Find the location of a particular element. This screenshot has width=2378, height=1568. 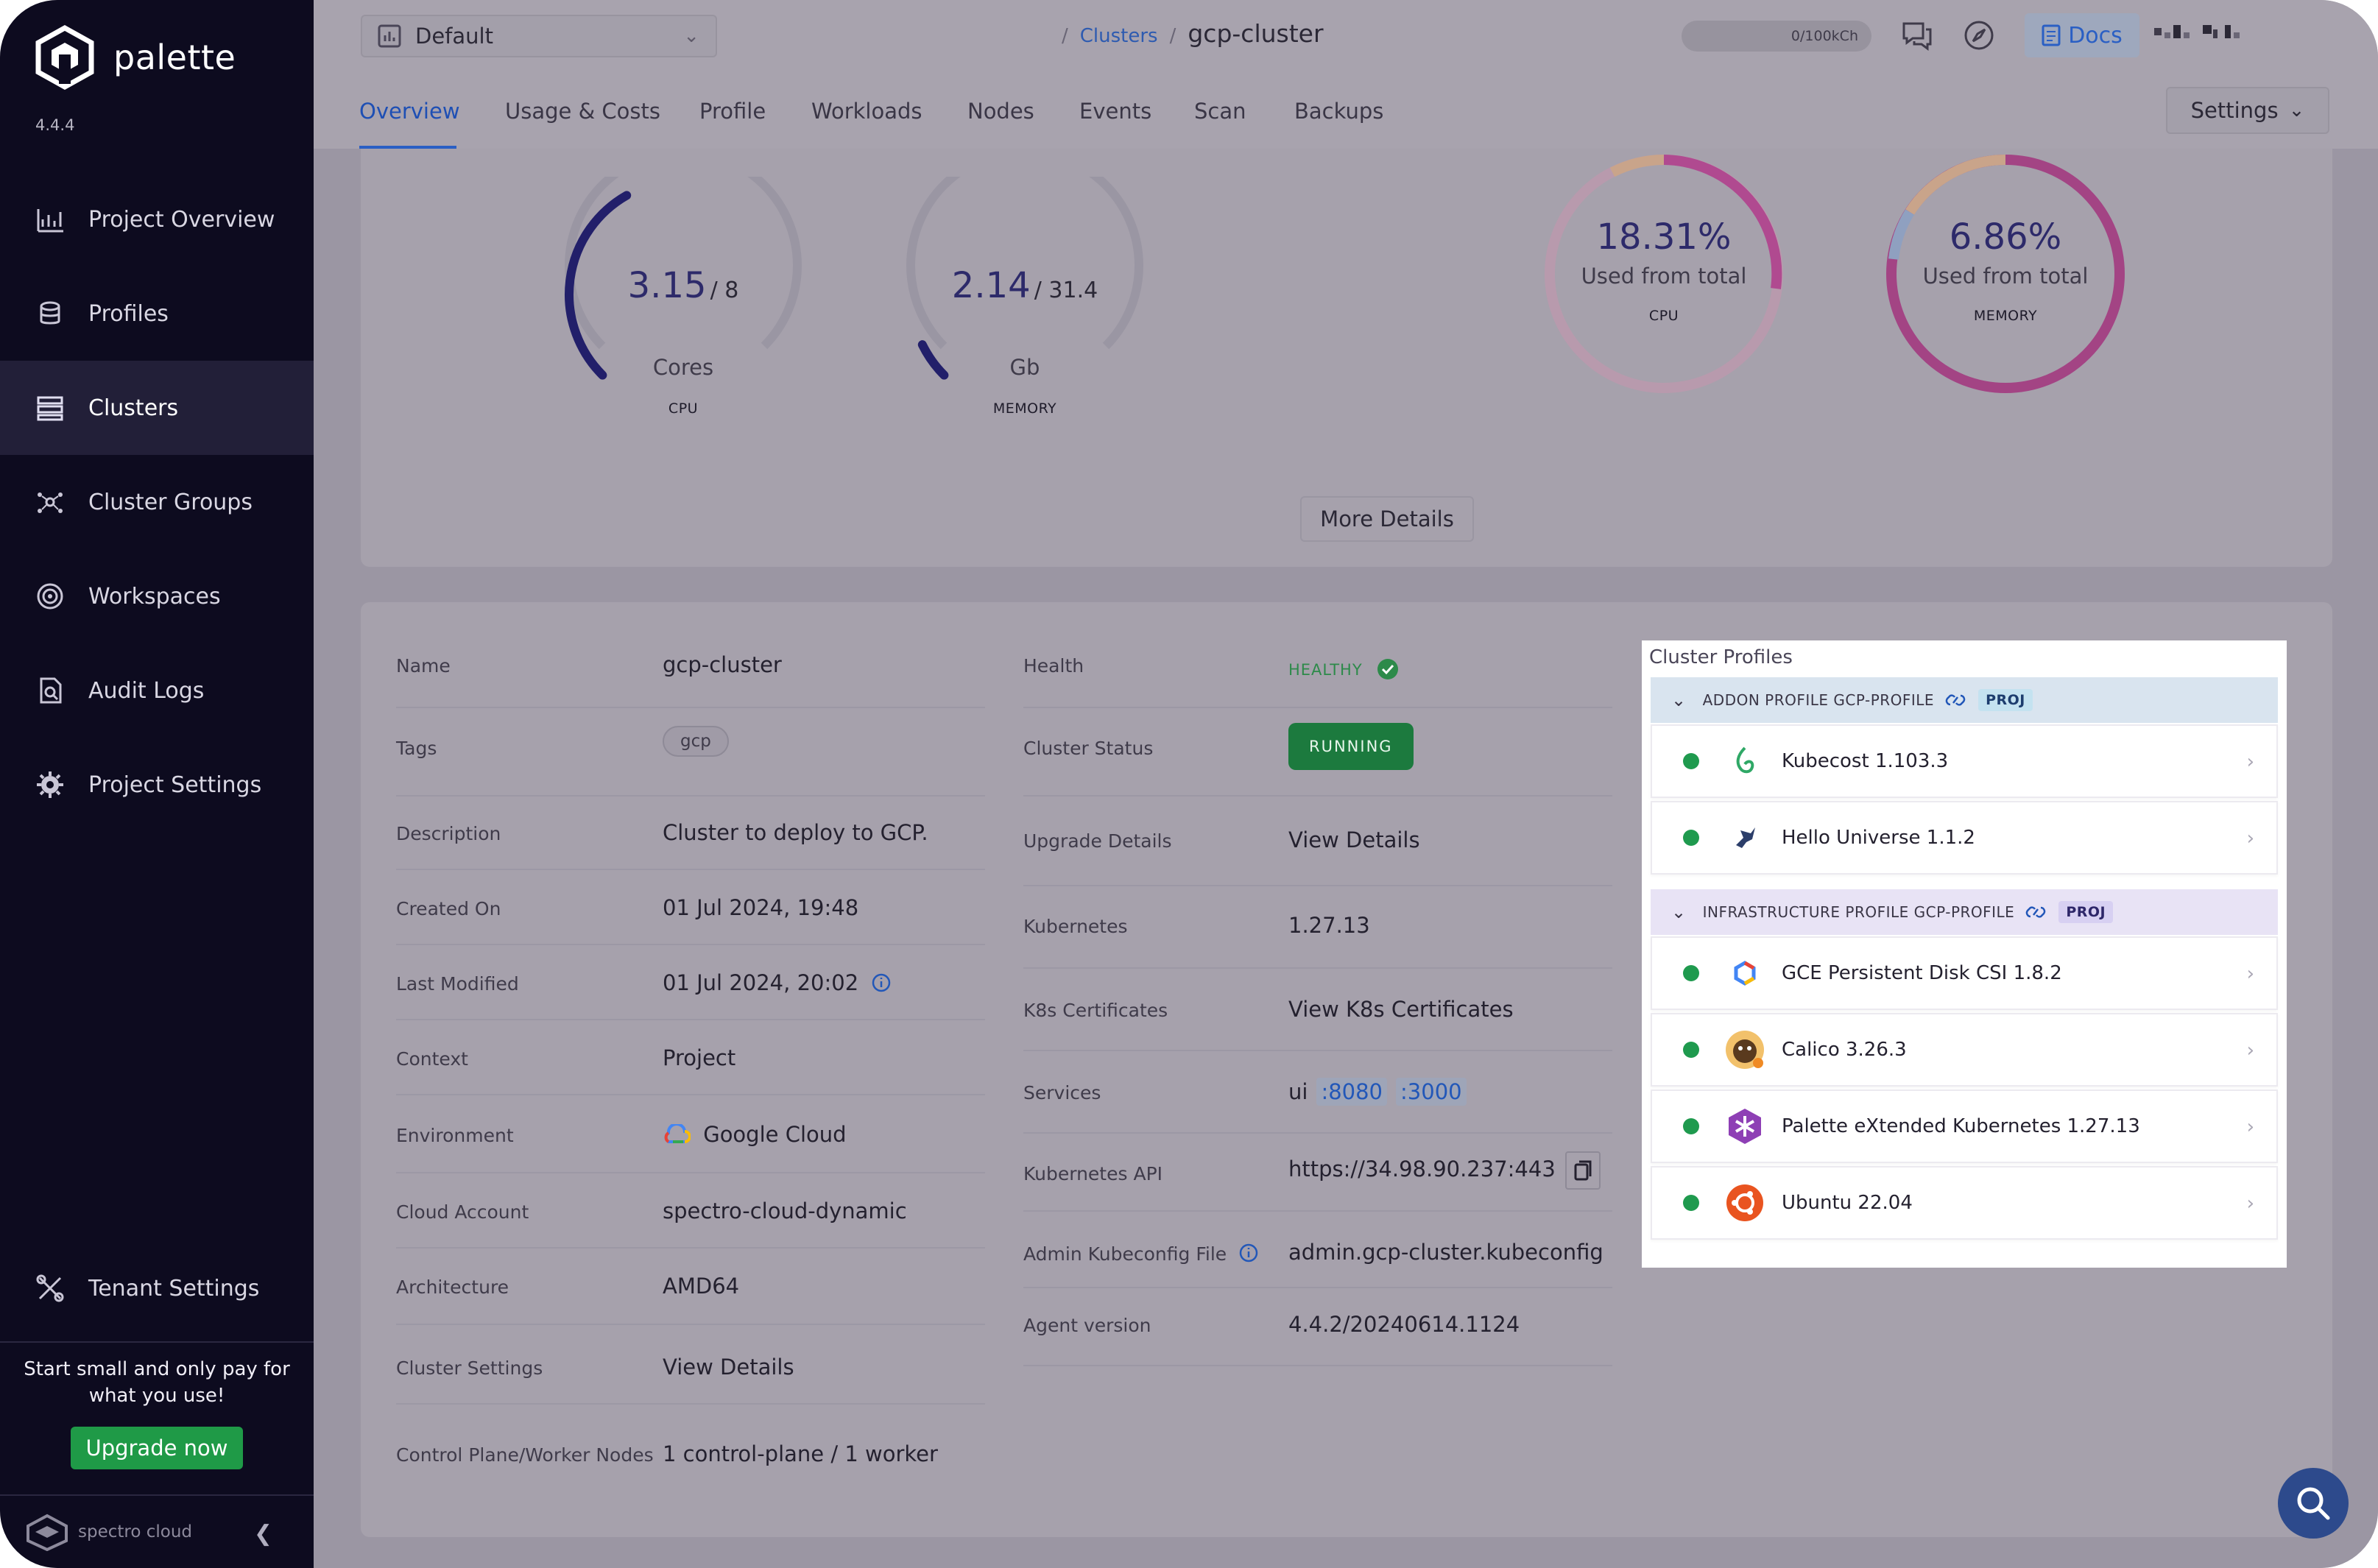

tab-profile: Profile is located at coordinates (732, 112).